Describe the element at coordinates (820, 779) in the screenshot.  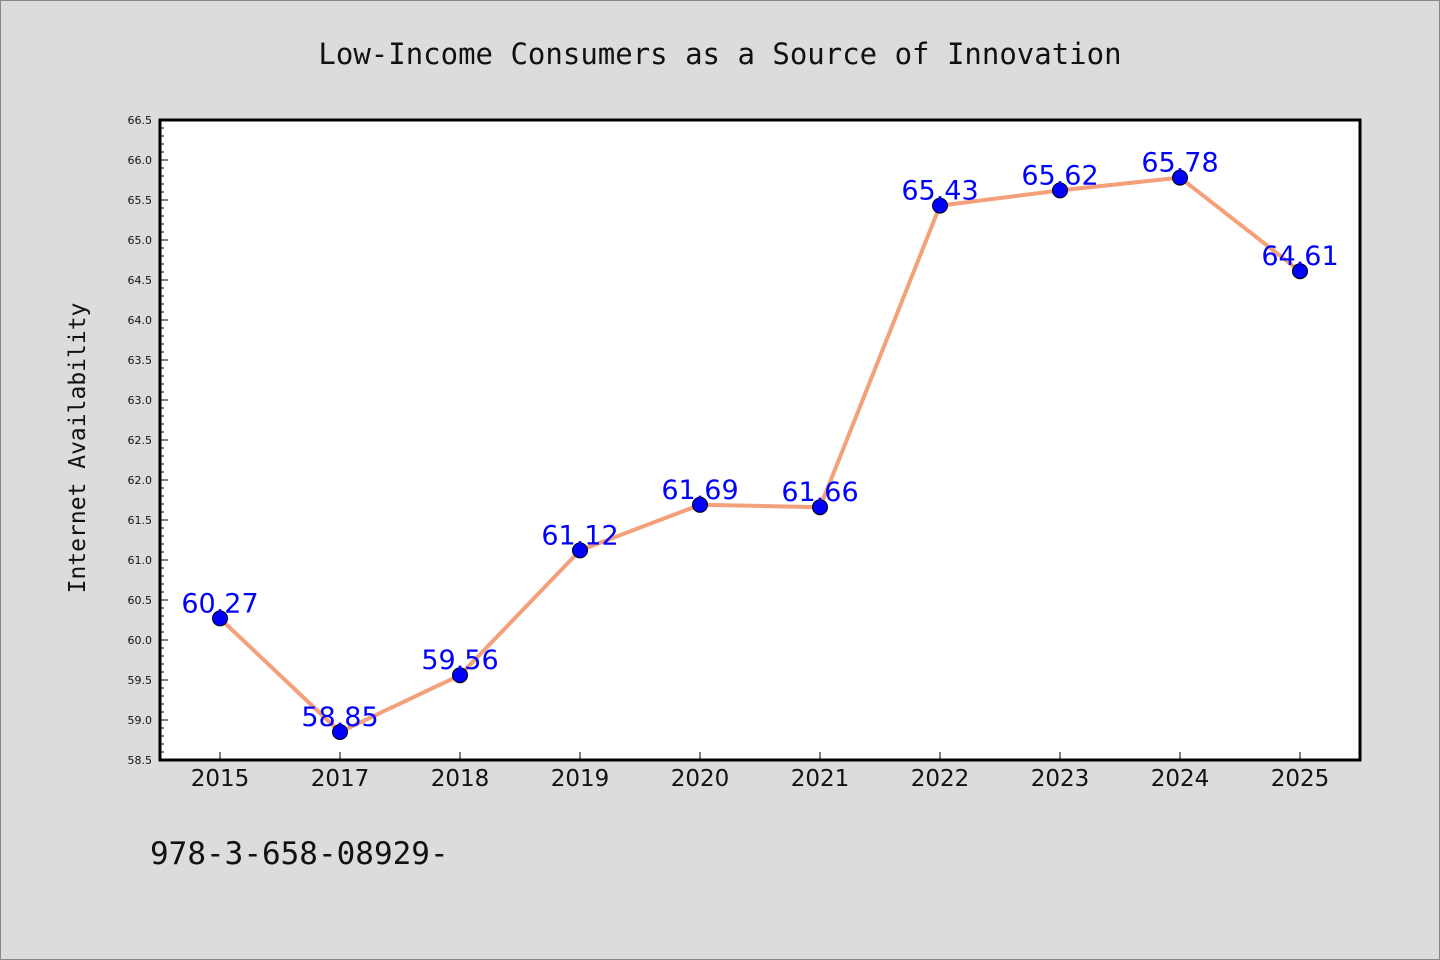
I see `x-tick-label: 2021` at that location.